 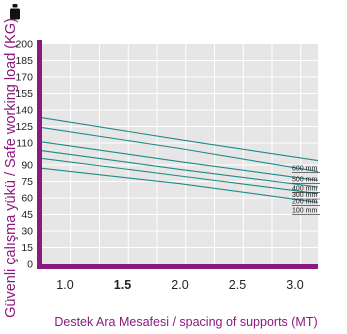 I want to click on y-tick-label: 140, so click(x=24, y=111).